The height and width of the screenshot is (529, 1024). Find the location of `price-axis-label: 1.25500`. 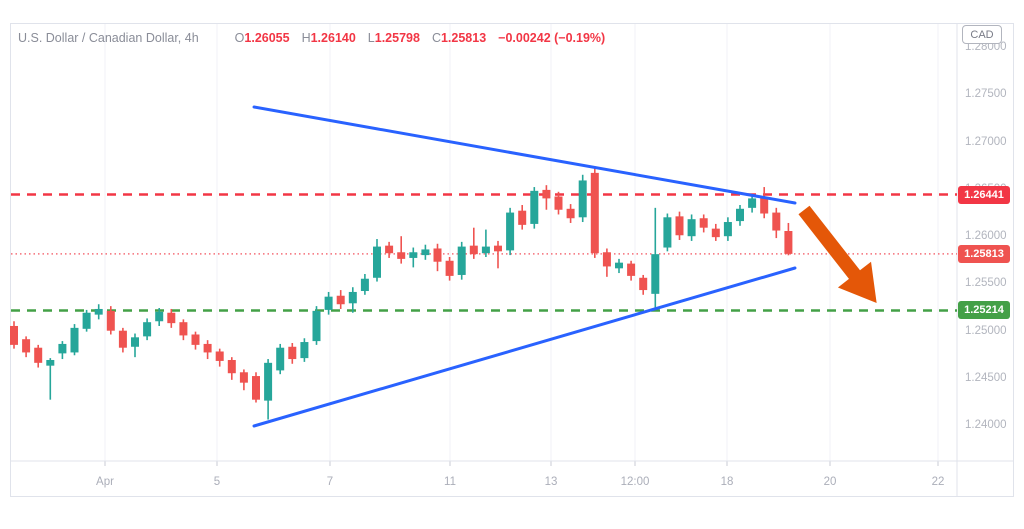

price-axis-label: 1.25500 is located at coordinates (986, 283).